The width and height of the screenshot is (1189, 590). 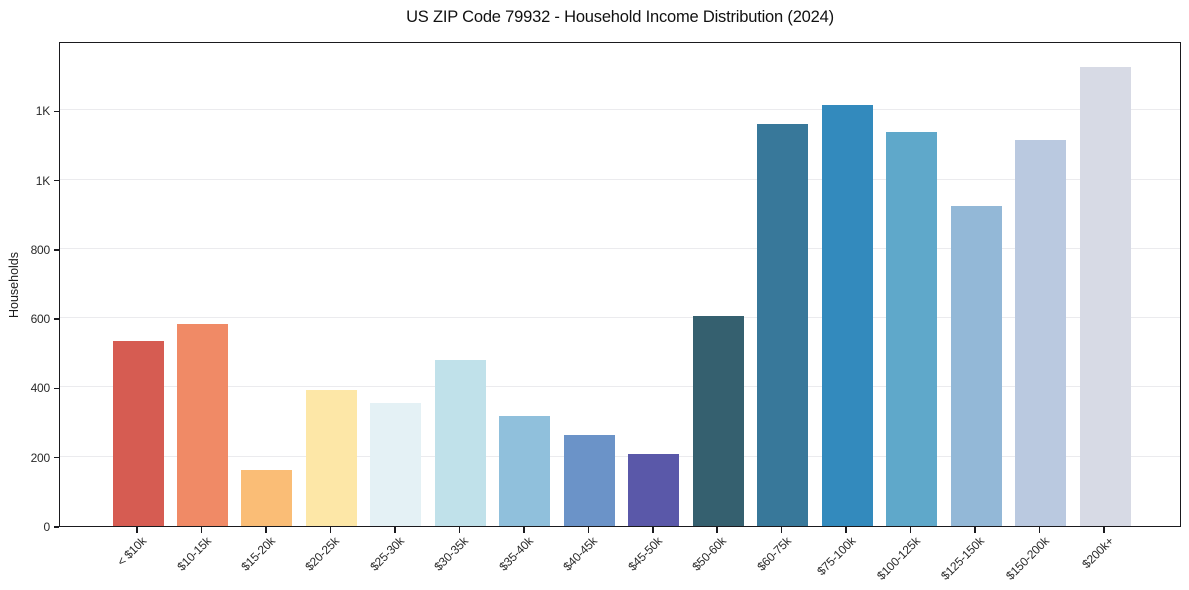 What do you see at coordinates (267, 497) in the screenshot?
I see `bar-$15-20k` at bounding box center [267, 497].